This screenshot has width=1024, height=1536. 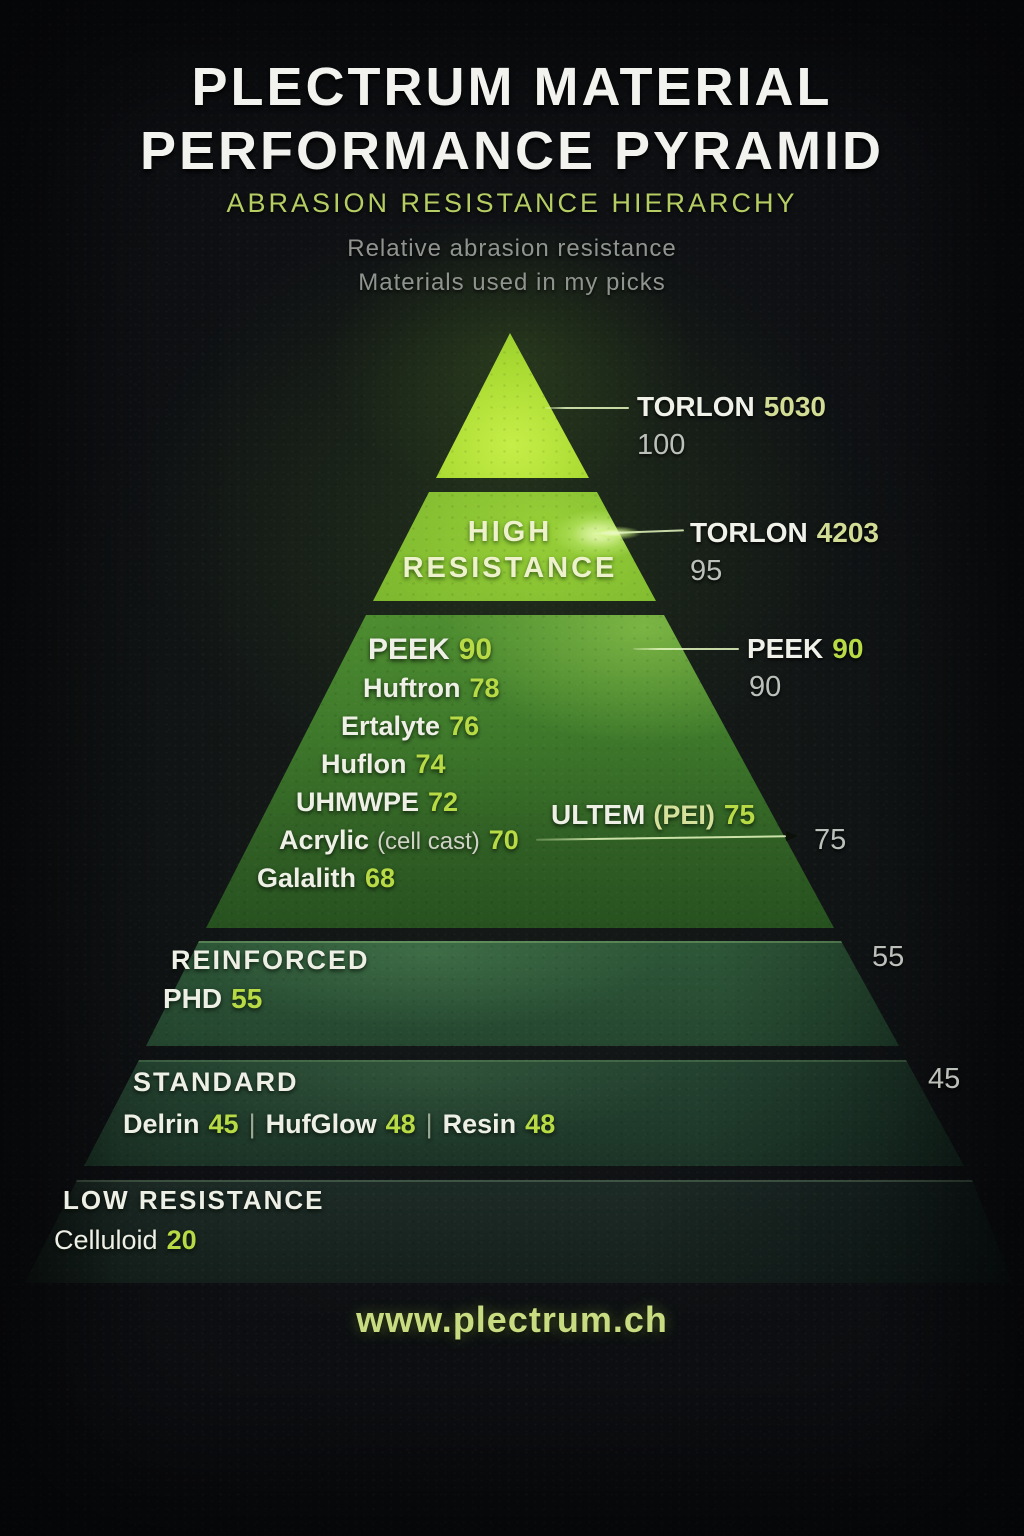 I want to click on material-name: Celluloid, so click(x=106, y=1240).